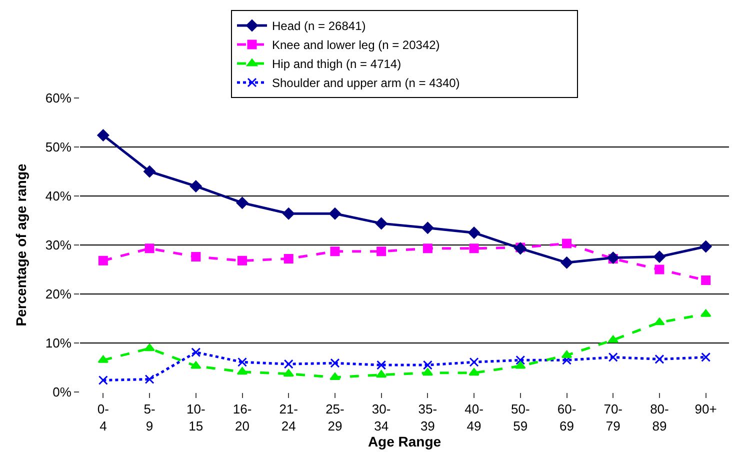  What do you see at coordinates (58, 196) in the screenshot?
I see `y-tick-label: 40%` at bounding box center [58, 196].